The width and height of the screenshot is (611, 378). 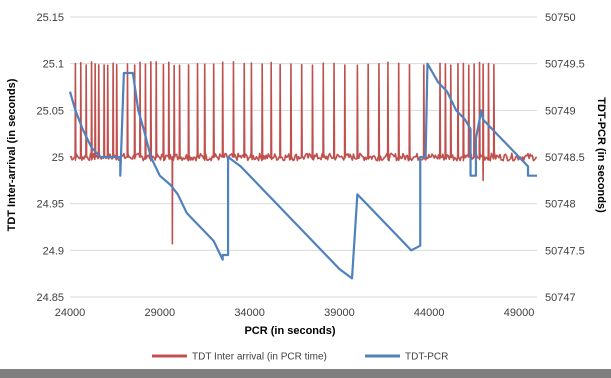 I want to click on bottom-bar, so click(x=305, y=373).